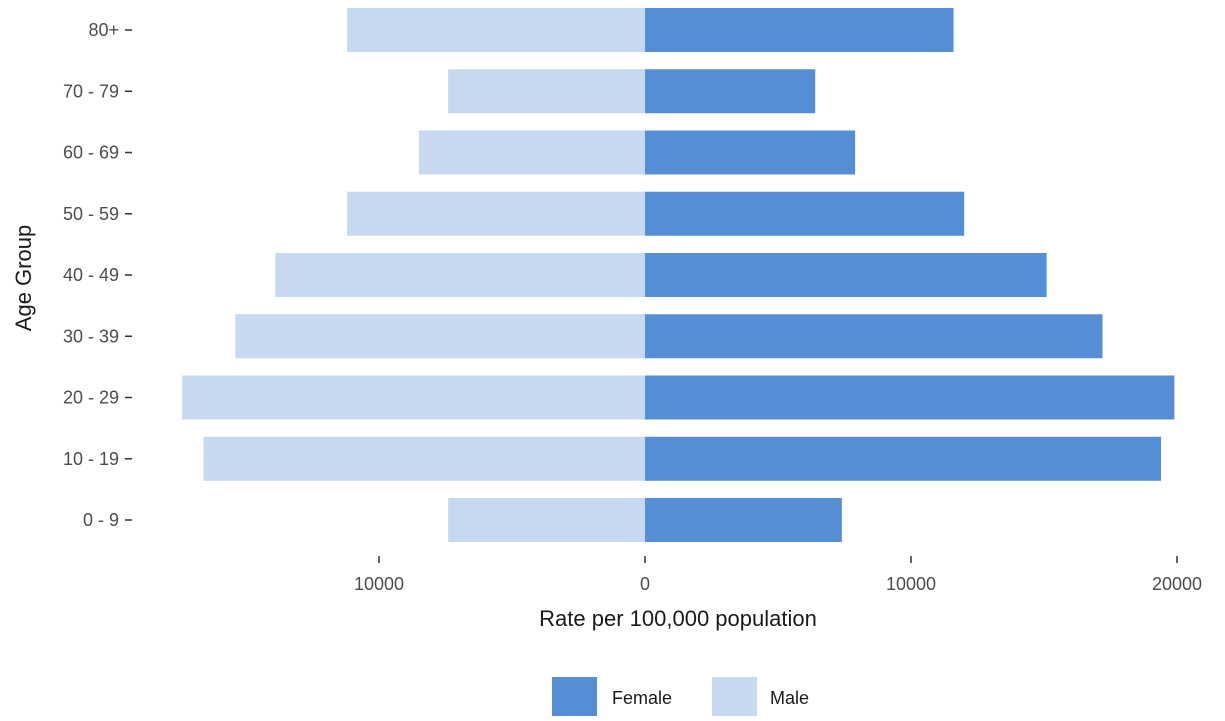 This screenshot has width=1225, height=721. What do you see at coordinates (799, 30) in the screenshot?
I see `bar-female-80plus` at bounding box center [799, 30].